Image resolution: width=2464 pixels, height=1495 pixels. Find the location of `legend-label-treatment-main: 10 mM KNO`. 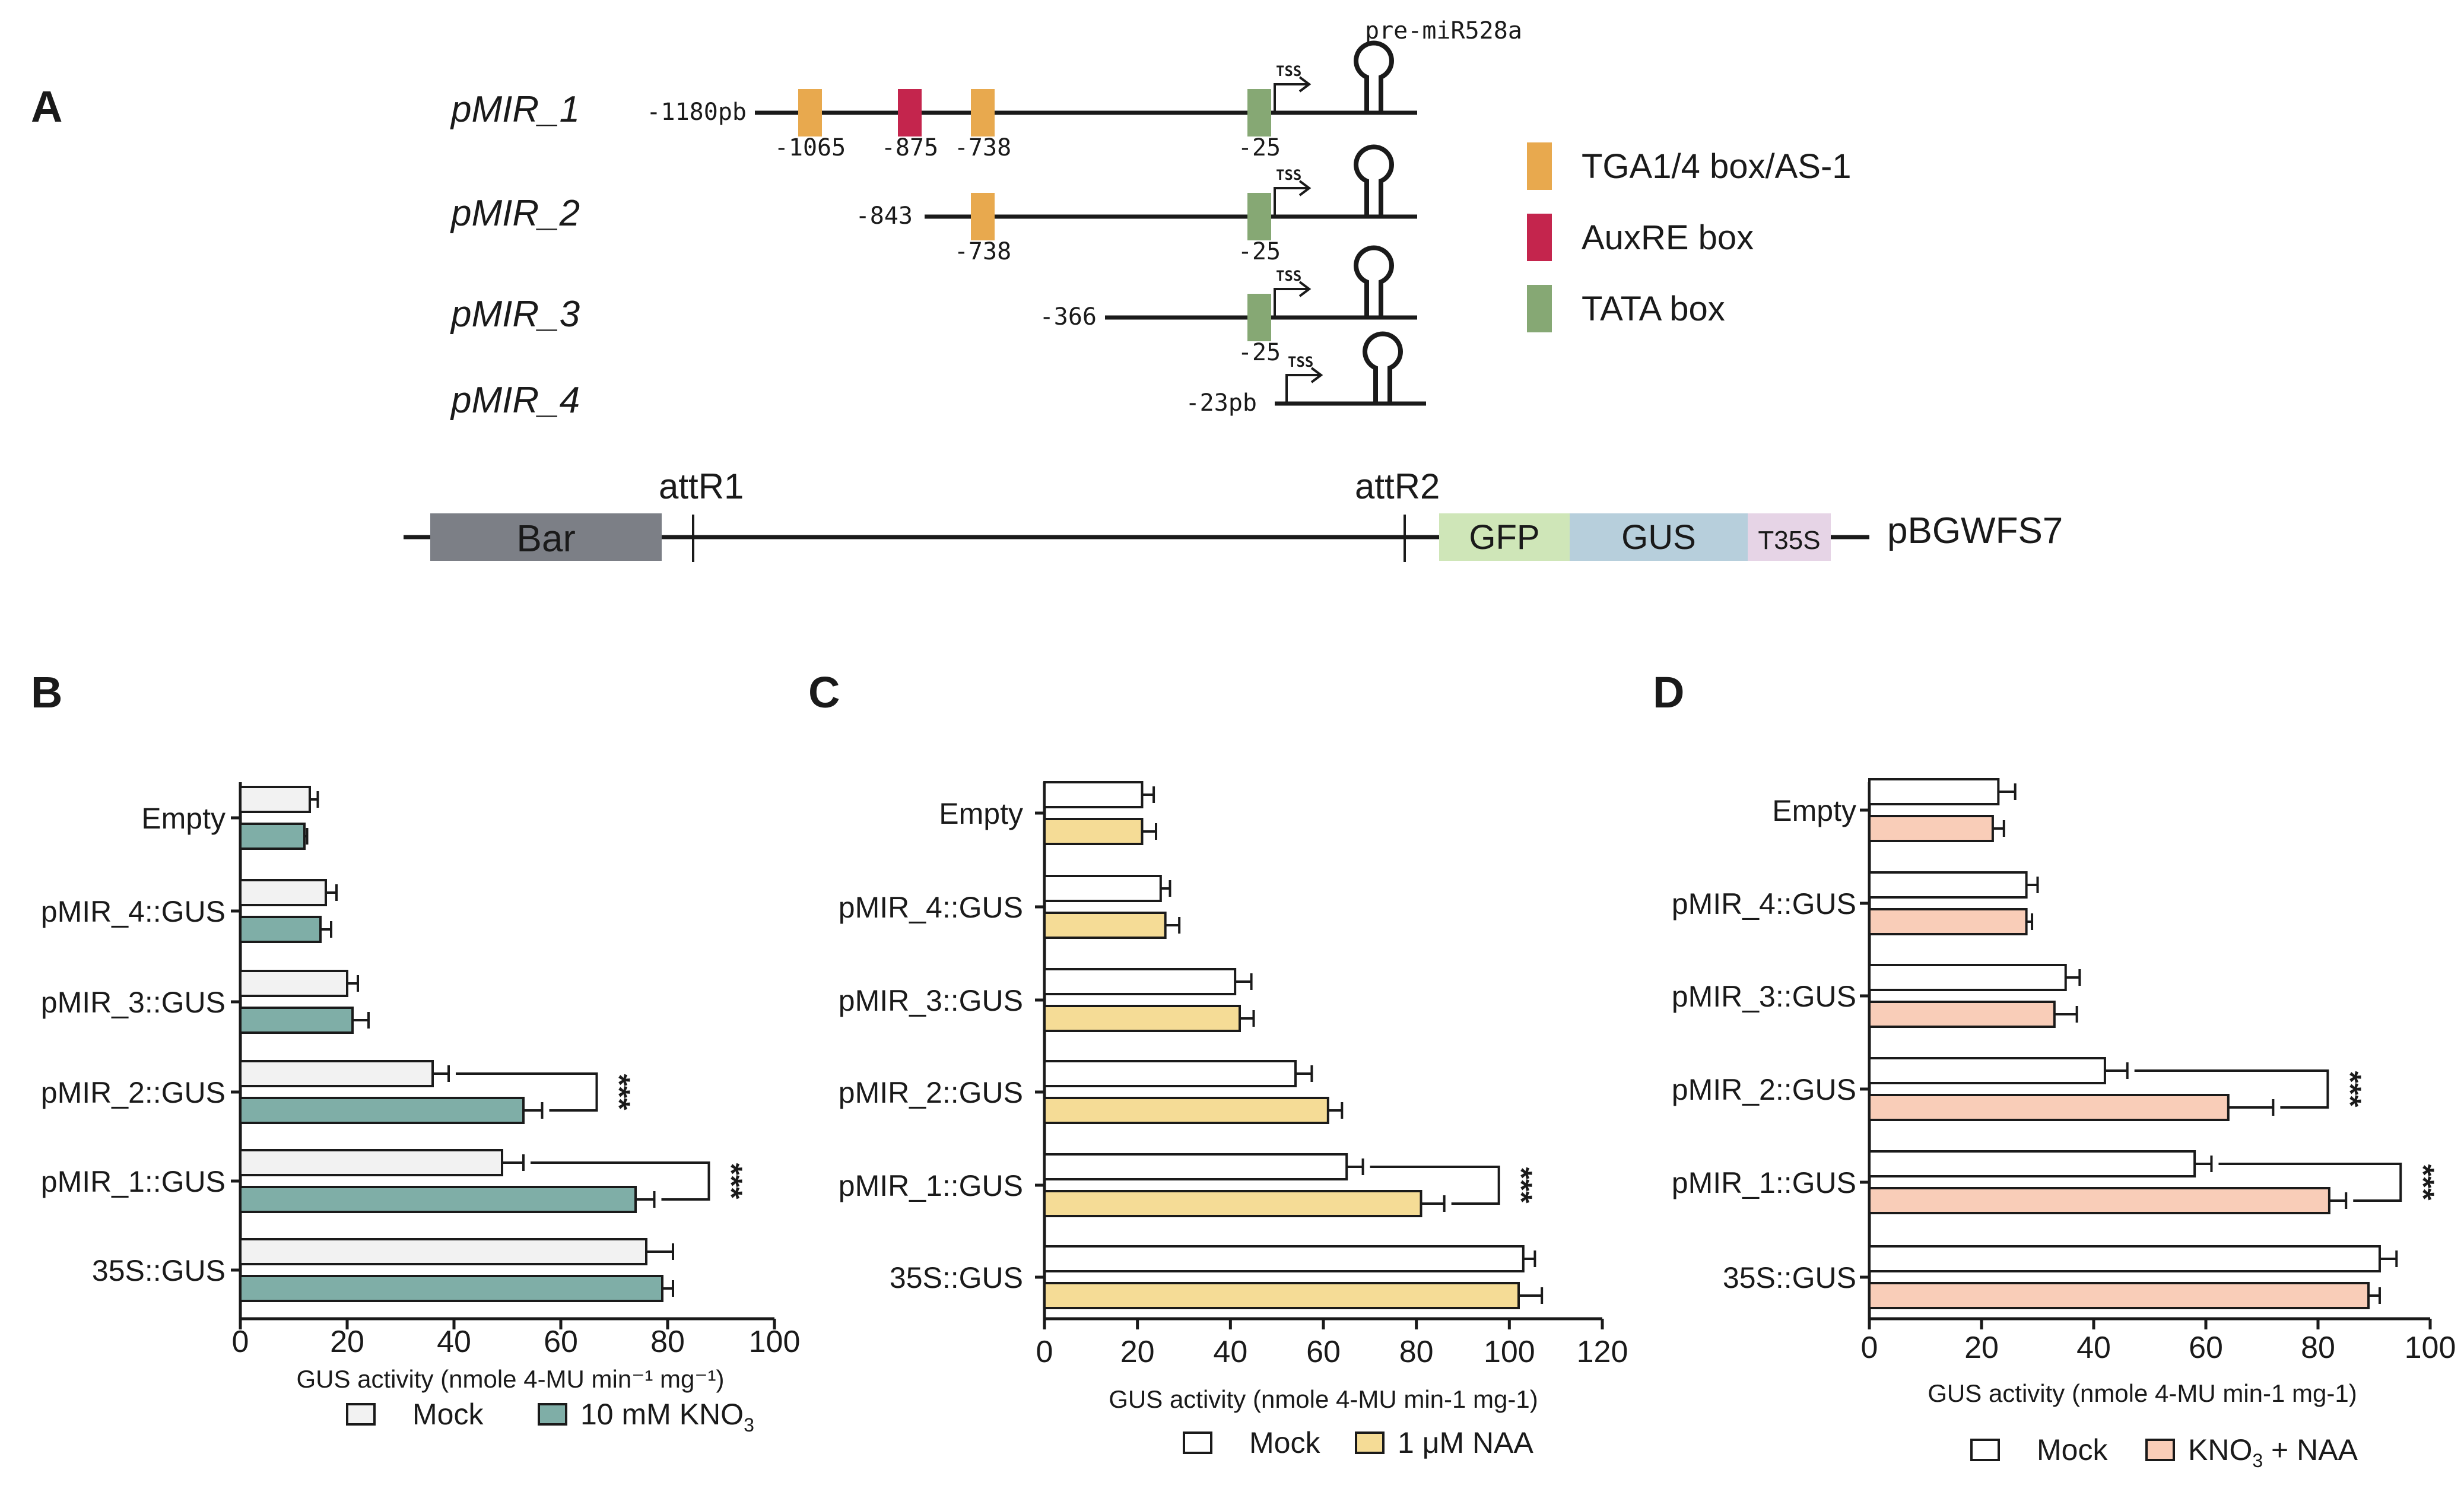

legend-label-treatment-main: 10 mM KNO is located at coordinates (662, 1414).